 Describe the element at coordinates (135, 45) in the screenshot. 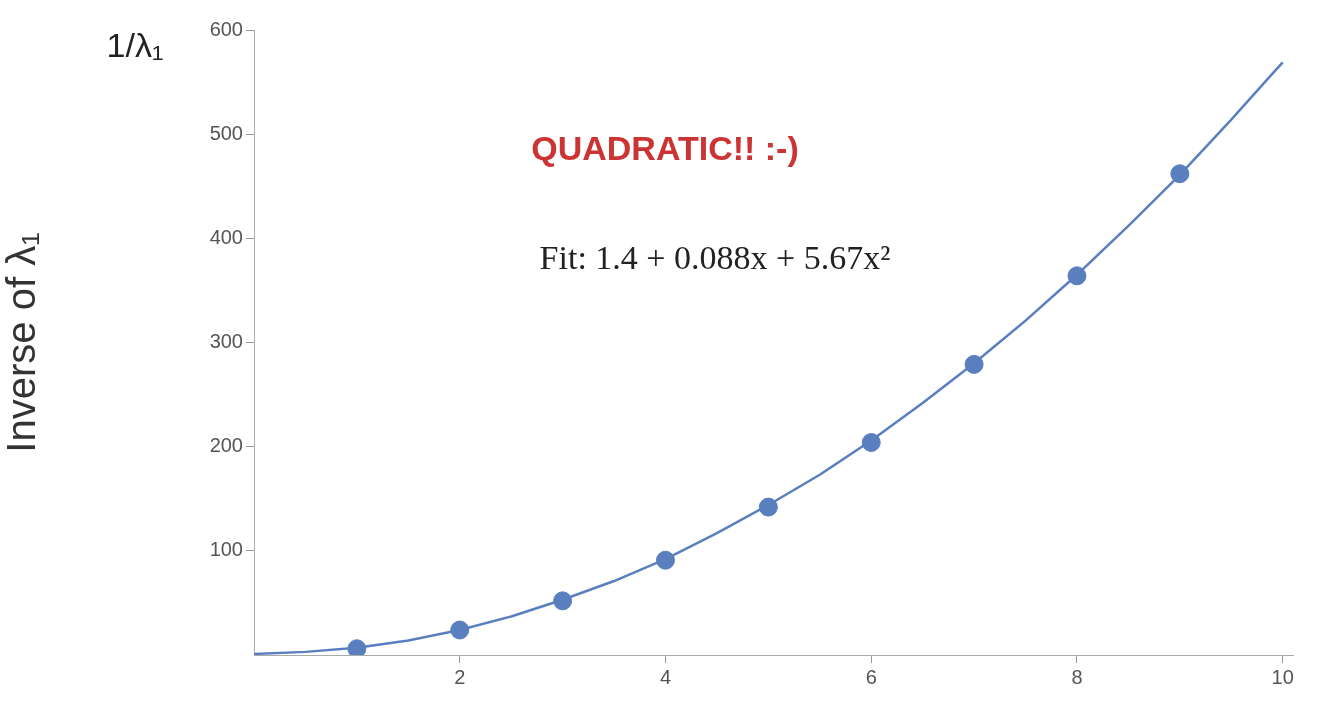

I see `text: 1/λ₁` at that location.